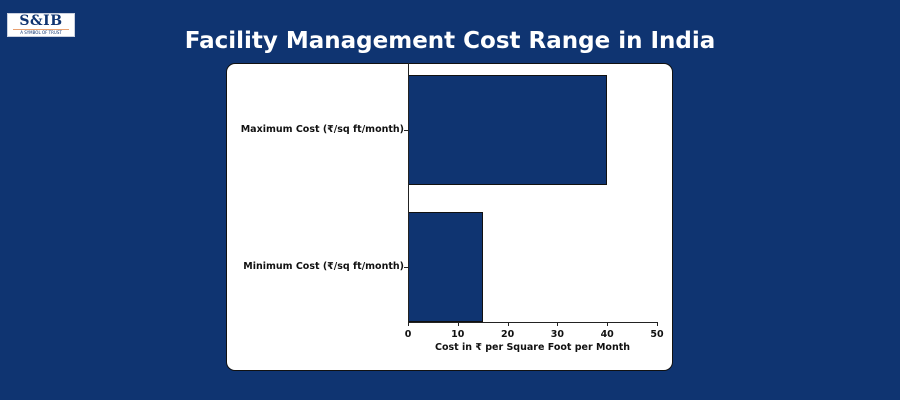 This screenshot has height=400, width=900. What do you see at coordinates (557, 334) in the screenshot?
I see `x-tick-label: 30` at bounding box center [557, 334].